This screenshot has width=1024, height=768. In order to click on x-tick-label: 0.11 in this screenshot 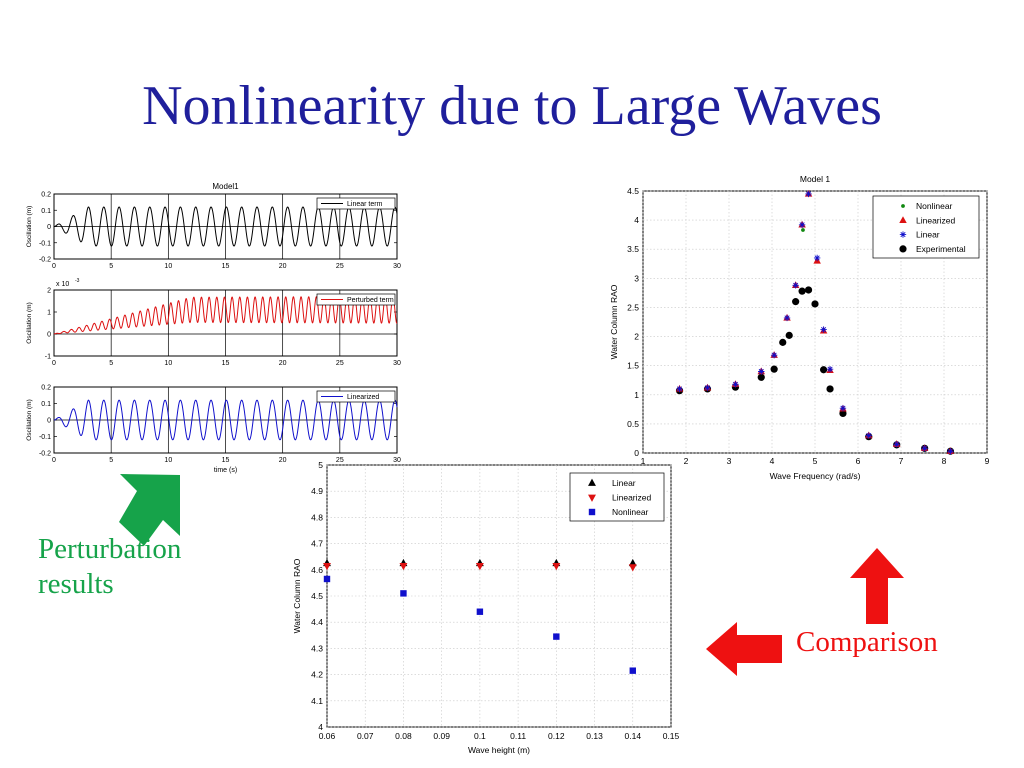, I will do `click(518, 736)`.